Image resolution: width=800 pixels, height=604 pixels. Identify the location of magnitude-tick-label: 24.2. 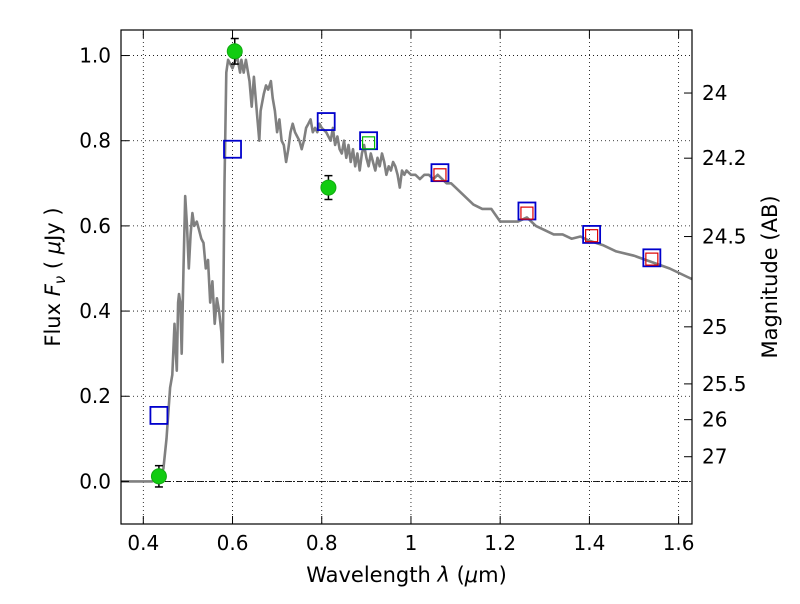
(724, 158).